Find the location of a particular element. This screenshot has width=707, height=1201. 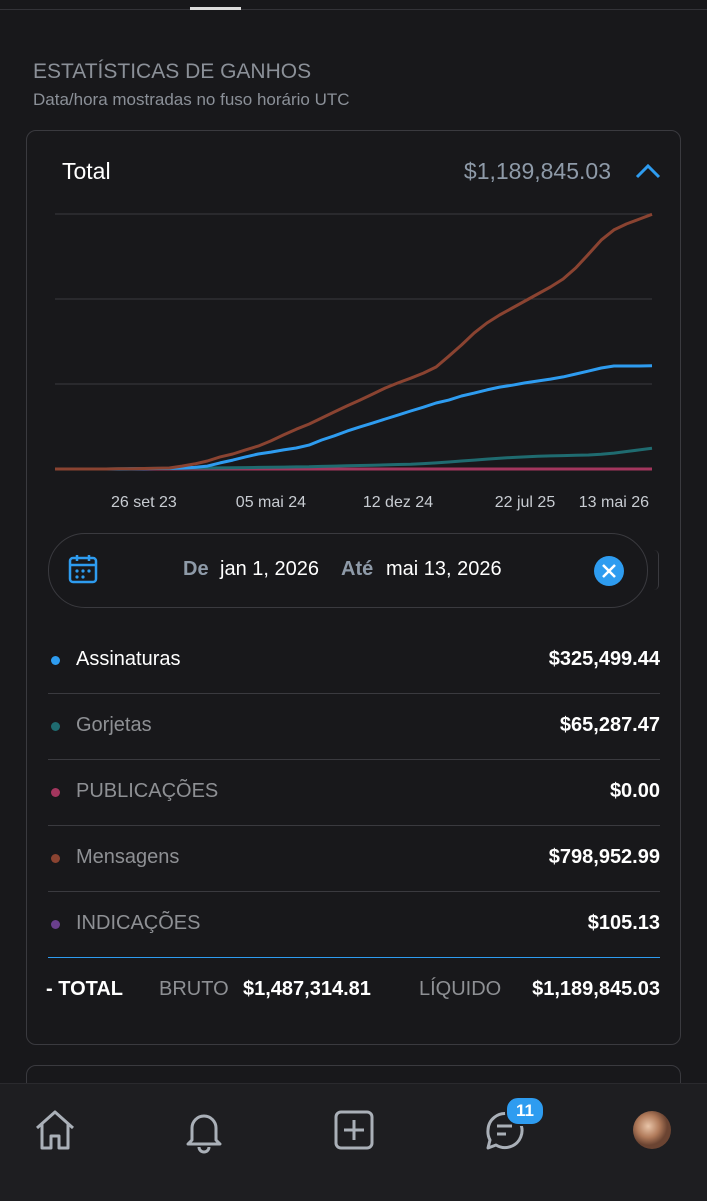

home-icon is located at coordinates (55, 1130).